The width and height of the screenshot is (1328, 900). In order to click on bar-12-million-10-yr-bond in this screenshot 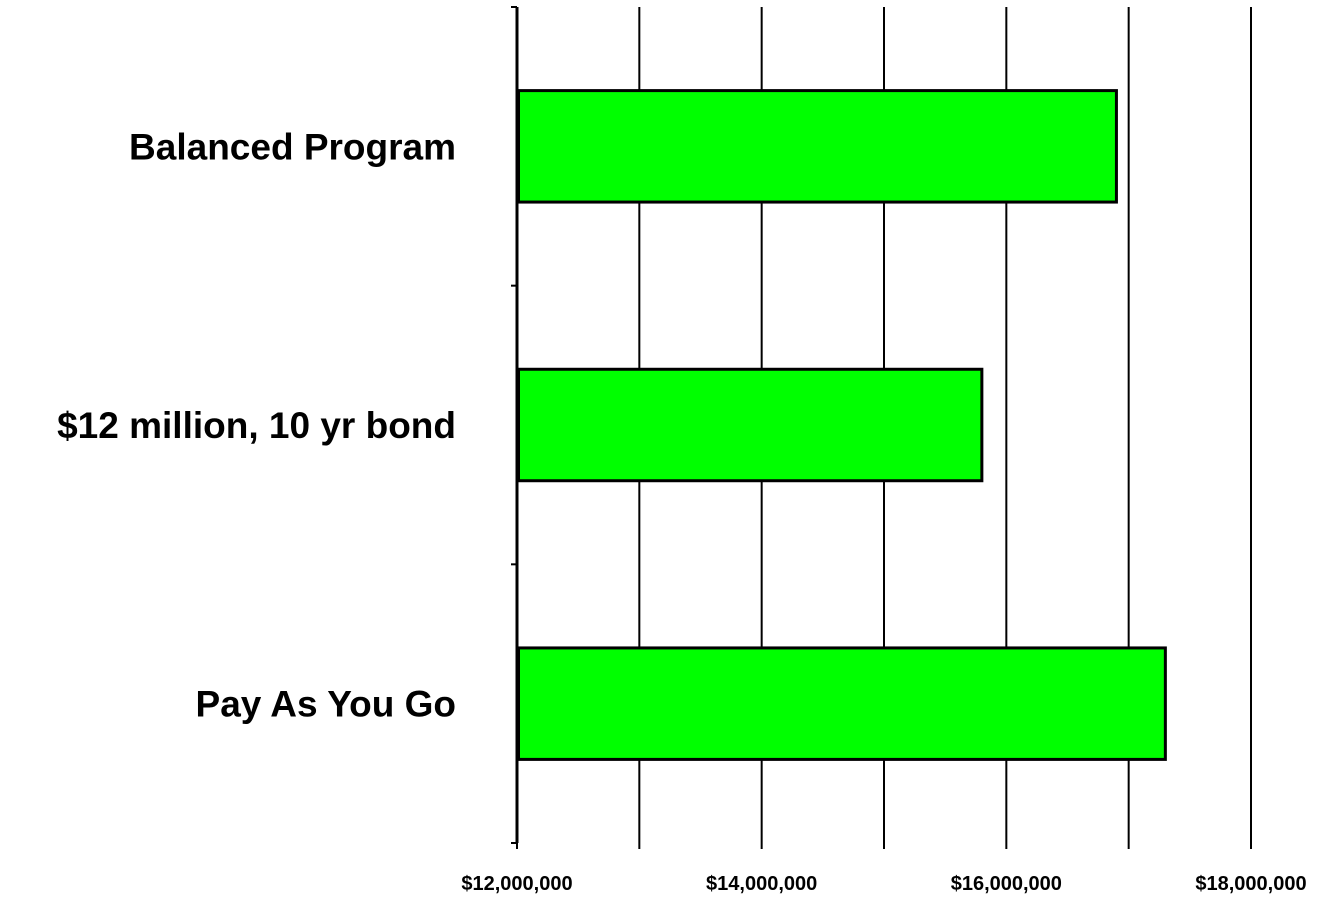, I will do `click(750, 425)`.